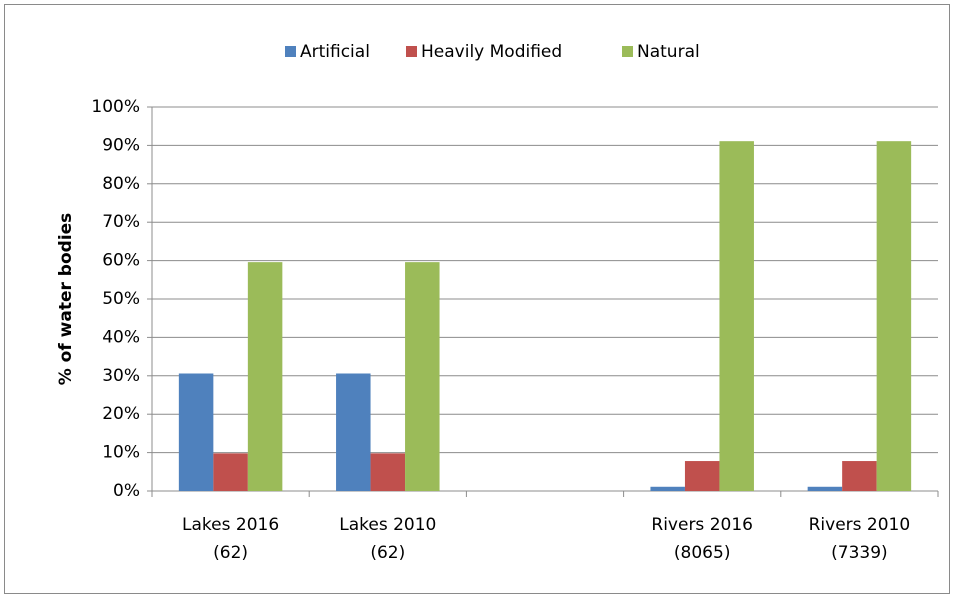 This screenshot has width=956, height=594. I want to click on y-tick-label: 80%, so click(121, 184).